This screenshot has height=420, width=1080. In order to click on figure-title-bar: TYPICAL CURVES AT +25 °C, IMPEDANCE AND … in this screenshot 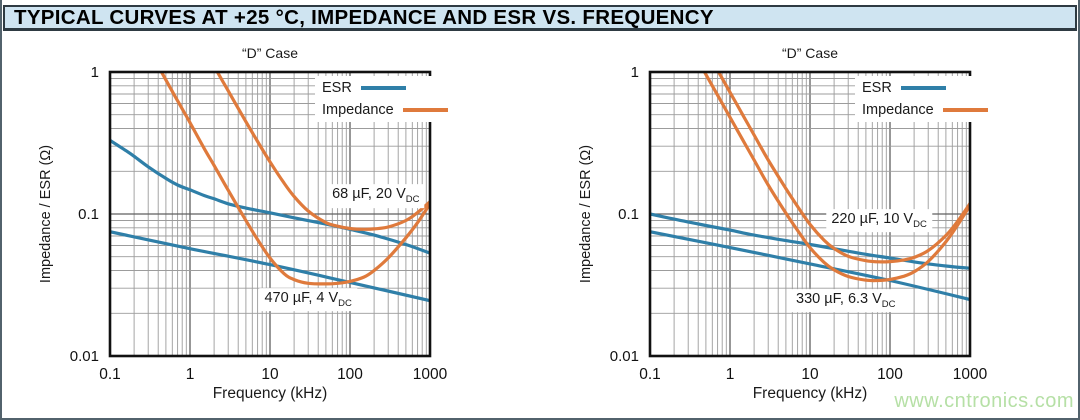, I will do `click(540, 18)`.